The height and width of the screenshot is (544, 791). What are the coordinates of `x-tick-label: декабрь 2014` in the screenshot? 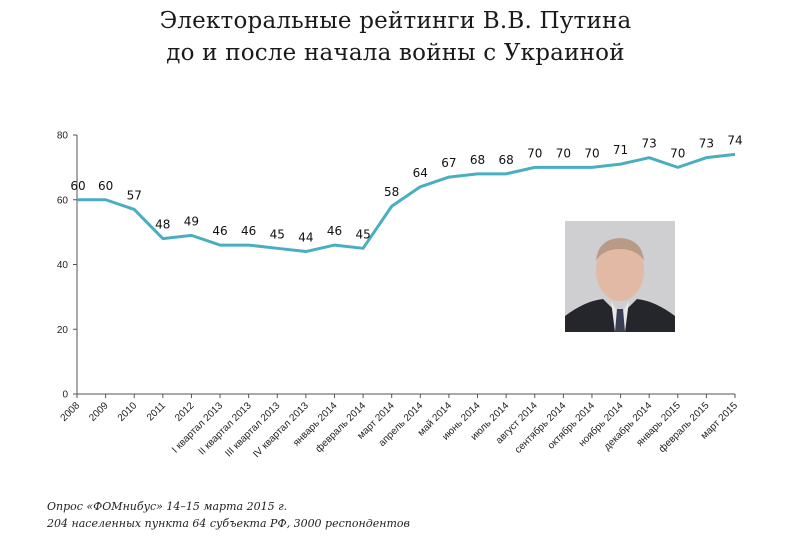 It's located at (627, 425).